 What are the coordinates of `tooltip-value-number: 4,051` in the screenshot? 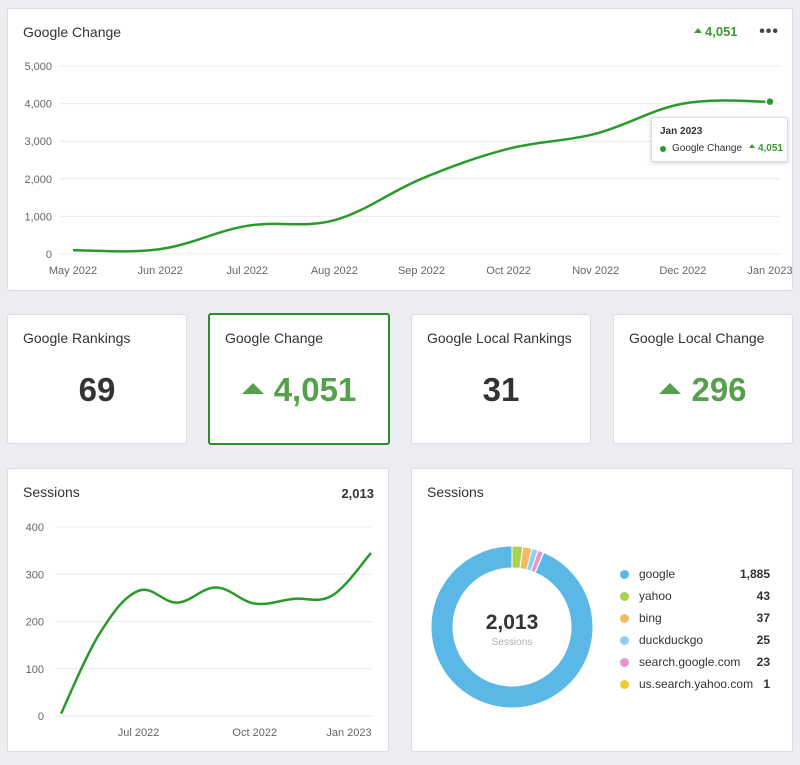 It's located at (770, 148).